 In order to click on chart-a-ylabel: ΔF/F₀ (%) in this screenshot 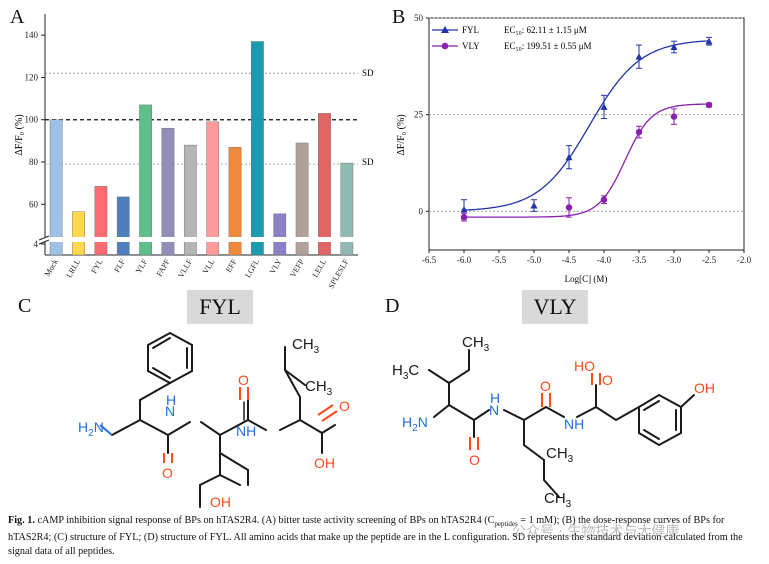, I will do `click(19, 134)`.